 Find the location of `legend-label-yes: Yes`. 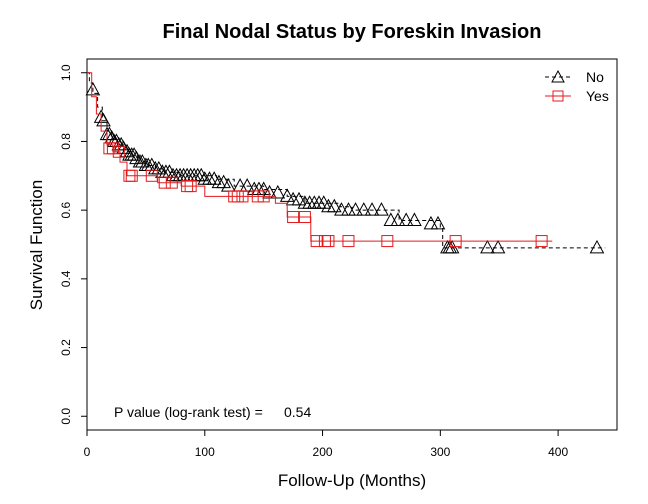

legend-label-yes: Yes is located at coordinates (597, 96).